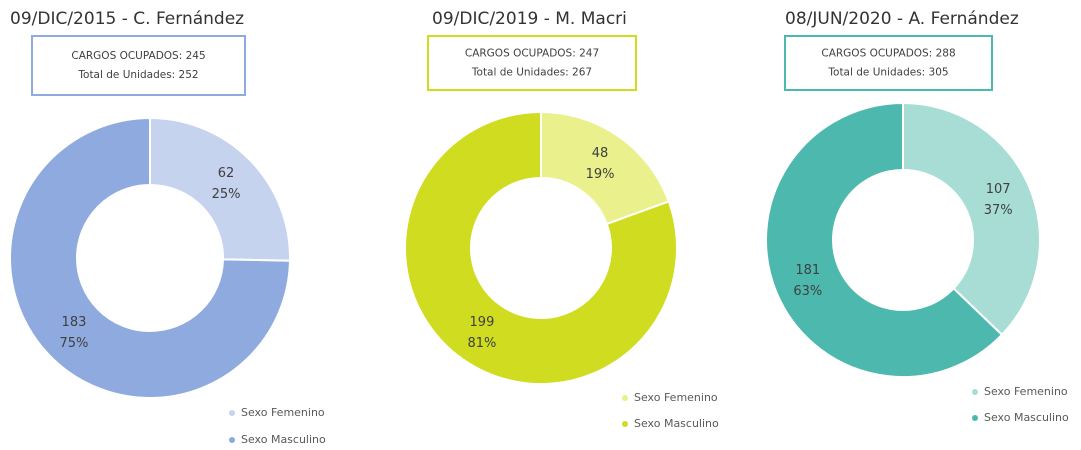 The image size is (1081, 450). Describe the element at coordinates (74, 343) in the screenshot. I see `percent-label: 75%` at that location.